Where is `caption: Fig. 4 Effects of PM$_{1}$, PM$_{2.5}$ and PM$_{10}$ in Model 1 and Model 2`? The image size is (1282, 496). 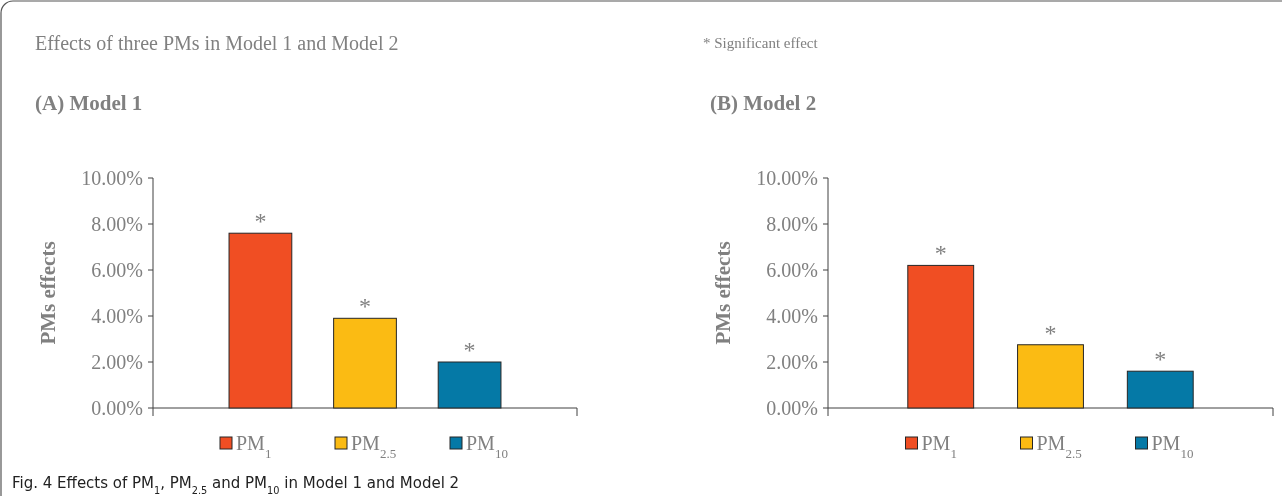
caption: Fig. 4 Effects of PM$_{1}$, PM$_{2.5}$ and PM$_{10}$ in Model 1 and Model 2 is located at coordinates (236, 485).